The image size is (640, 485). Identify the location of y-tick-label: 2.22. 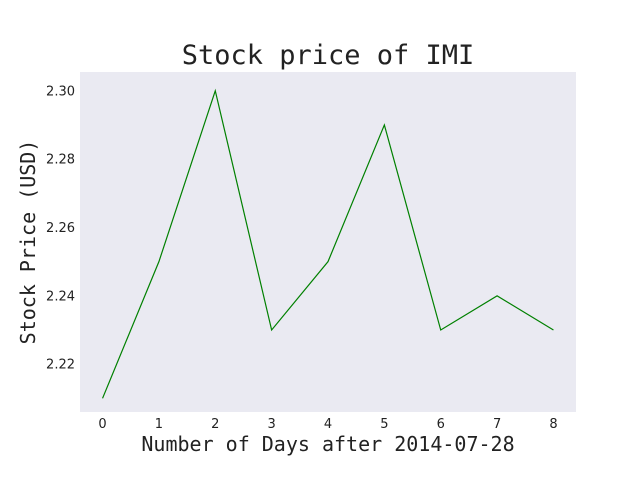
(60, 365).